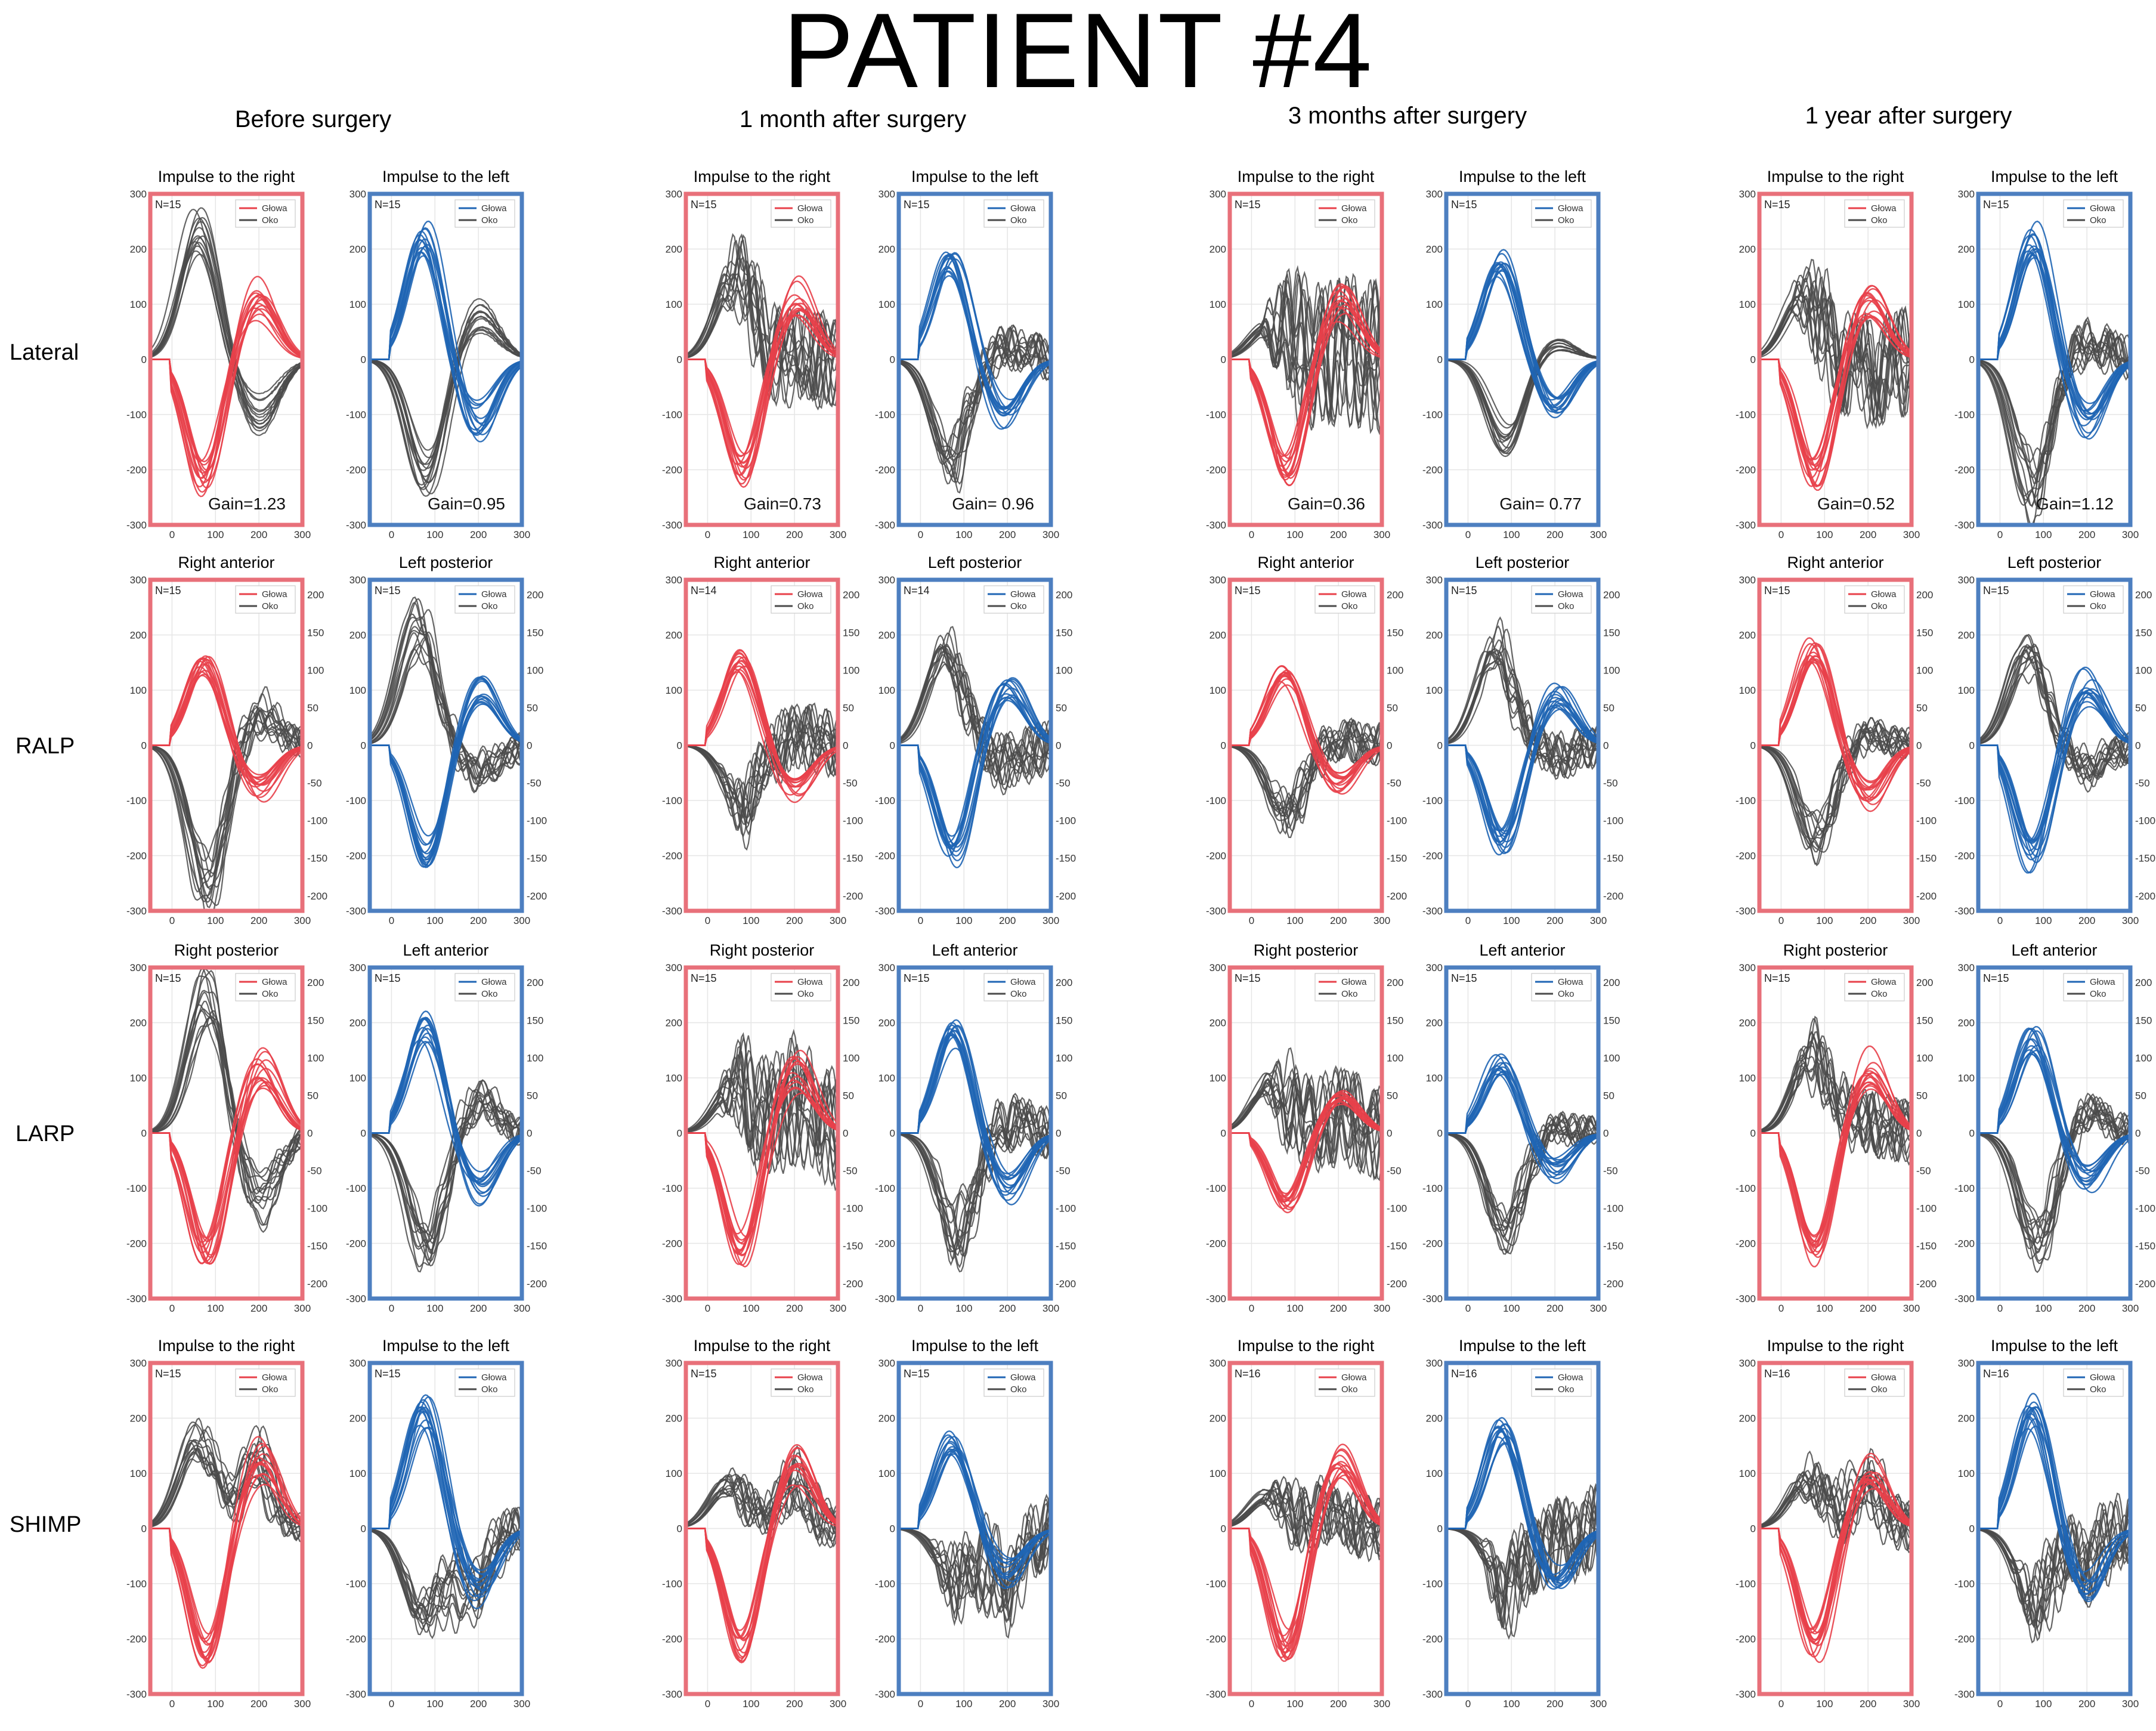 The width and height of the screenshot is (2156, 1731). Describe the element at coordinates (1924, 1020) in the screenshot. I see `y2-tick-label: 150` at that location.